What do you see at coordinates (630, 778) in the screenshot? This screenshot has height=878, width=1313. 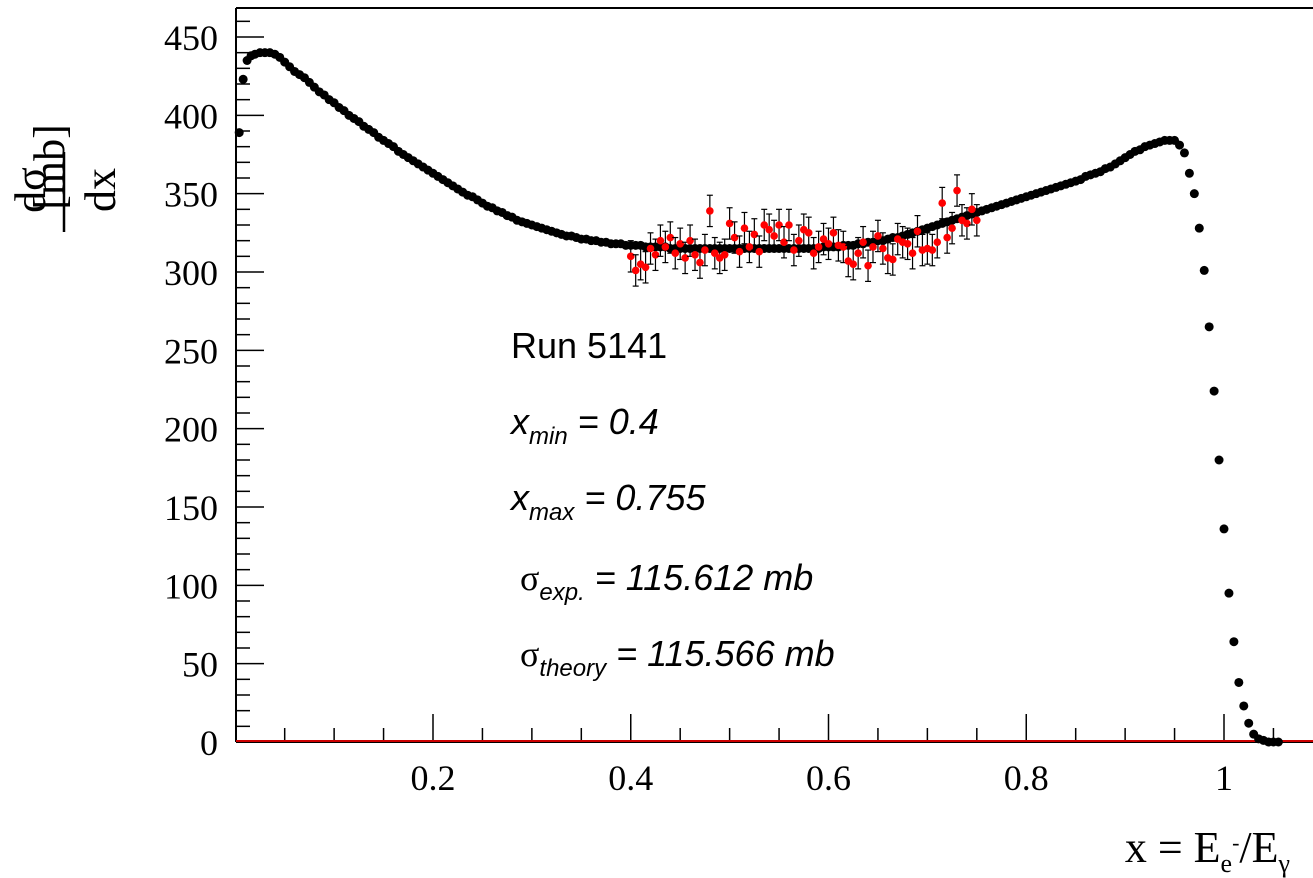 I see `x-tick-label: 0.4` at bounding box center [630, 778].